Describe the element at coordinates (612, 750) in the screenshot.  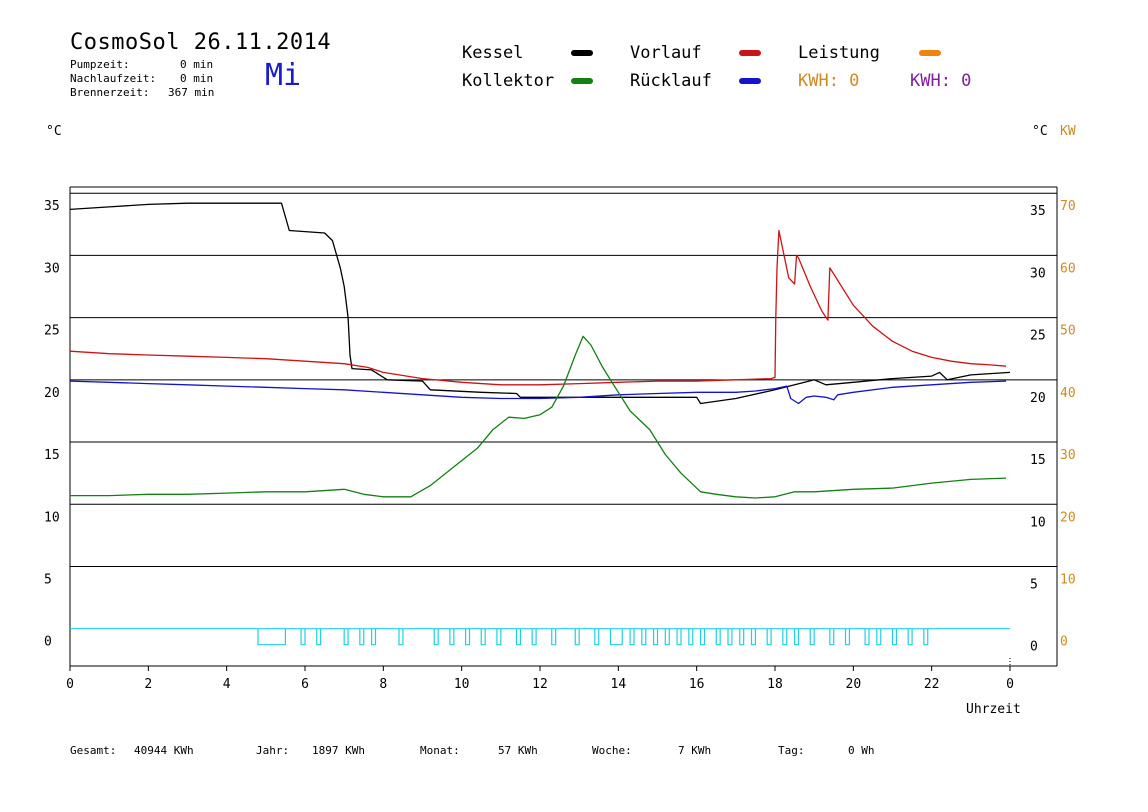
I see `footer-woche-label: Woche:` at that location.